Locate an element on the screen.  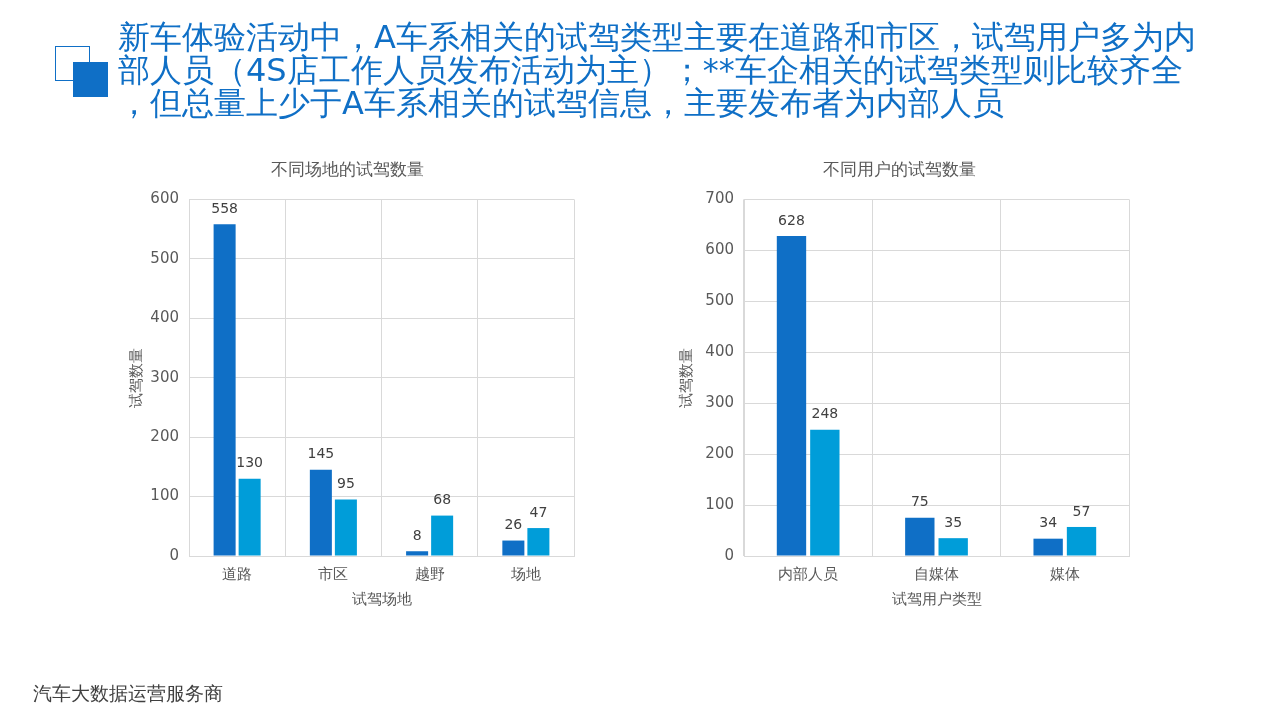
data-label: 130 is located at coordinates (249, 462).